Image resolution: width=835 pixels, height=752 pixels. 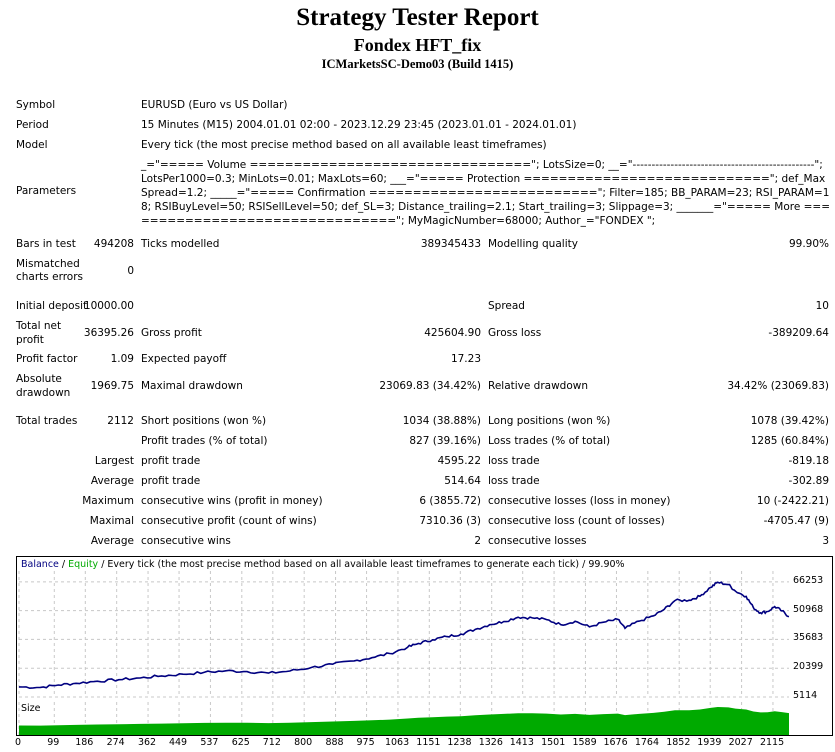 I want to click on legend-balance: Balance, so click(x=40, y=564).